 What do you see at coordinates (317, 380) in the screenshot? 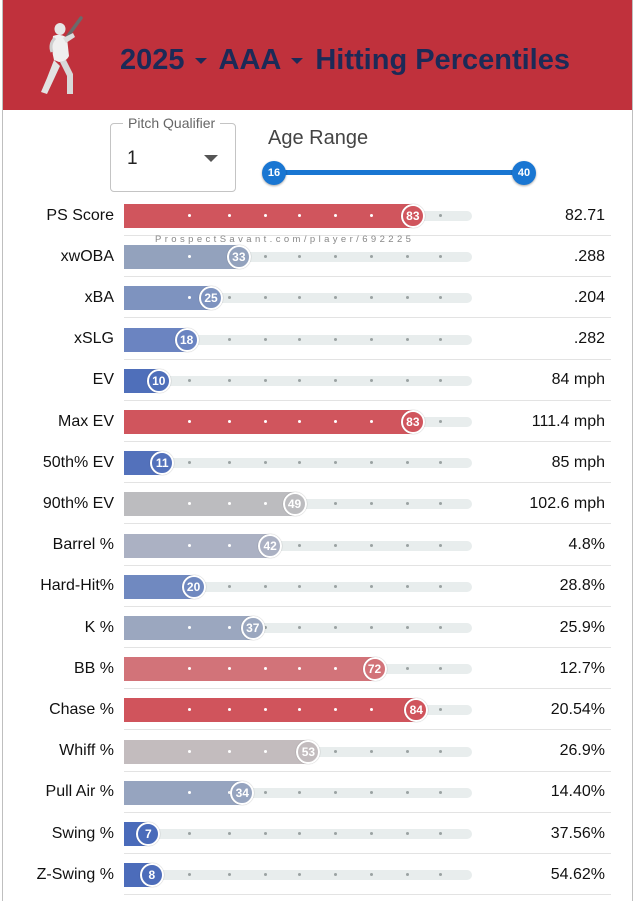
I see `metric-row: EV 10 84 mph` at bounding box center [317, 380].